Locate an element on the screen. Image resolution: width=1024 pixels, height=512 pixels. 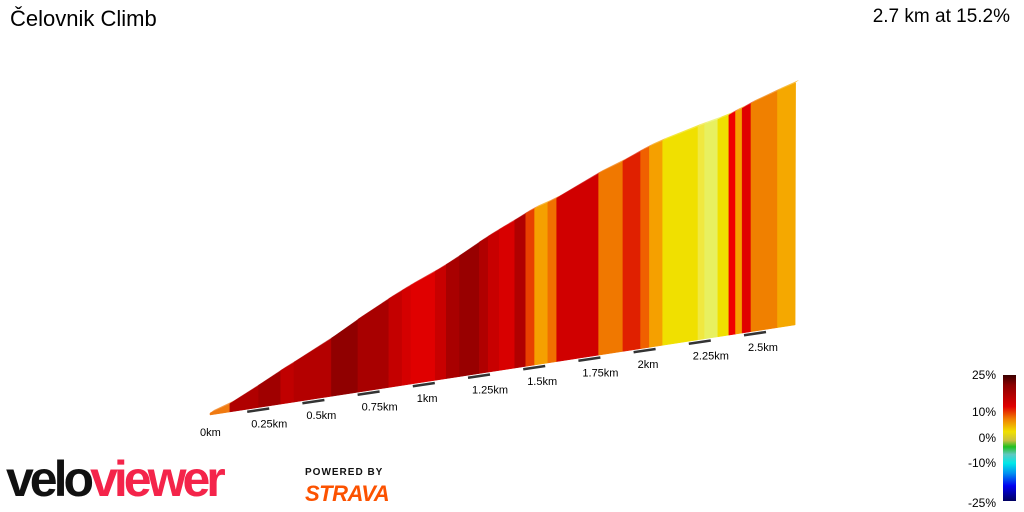
x-tick-label: 0km is located at coordinates (210, 433).